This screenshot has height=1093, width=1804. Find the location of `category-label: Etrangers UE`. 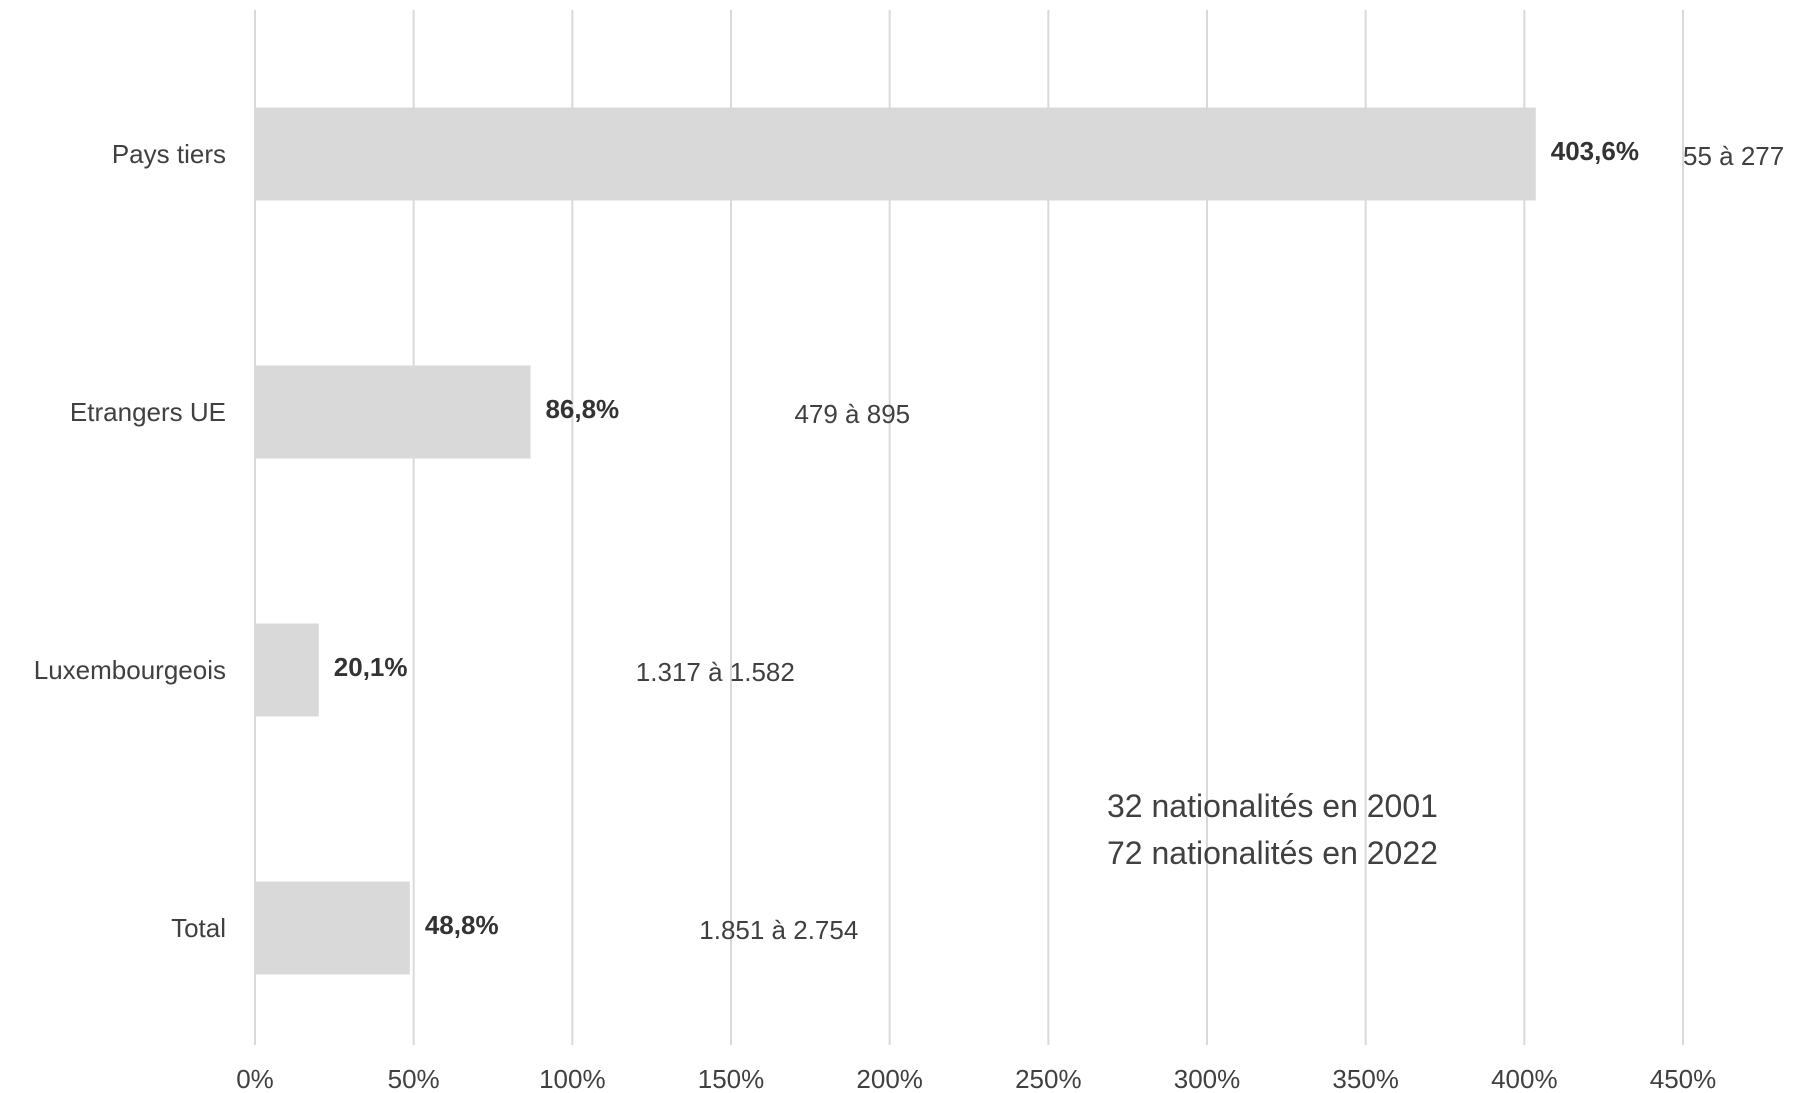

category-label: Etrangers UE is located at coordinates (148, 412).